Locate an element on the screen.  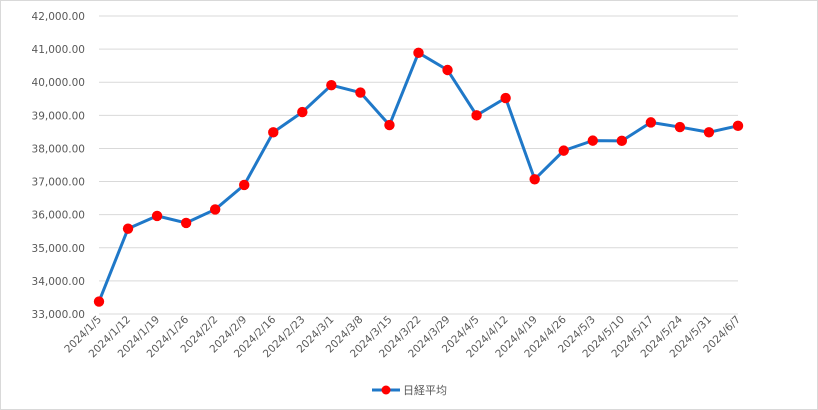
y-tick-label: 36,000.00 is located at coordinates (58, 216).